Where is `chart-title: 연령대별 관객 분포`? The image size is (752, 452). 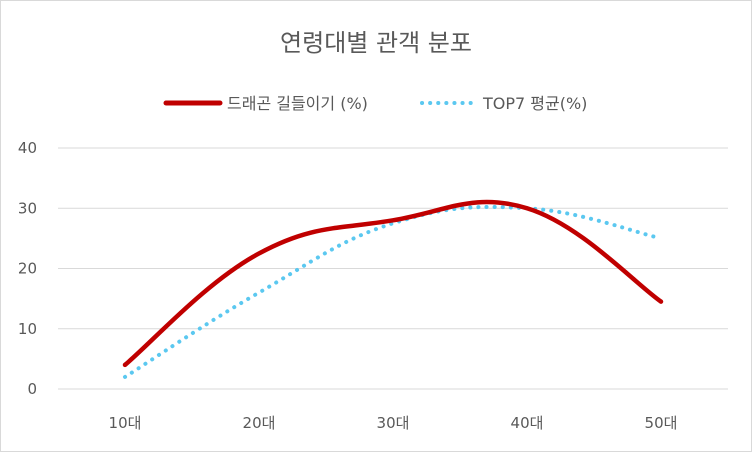
chart-title: 연령대별 관객 분포 is located at coordinates (376, 43).